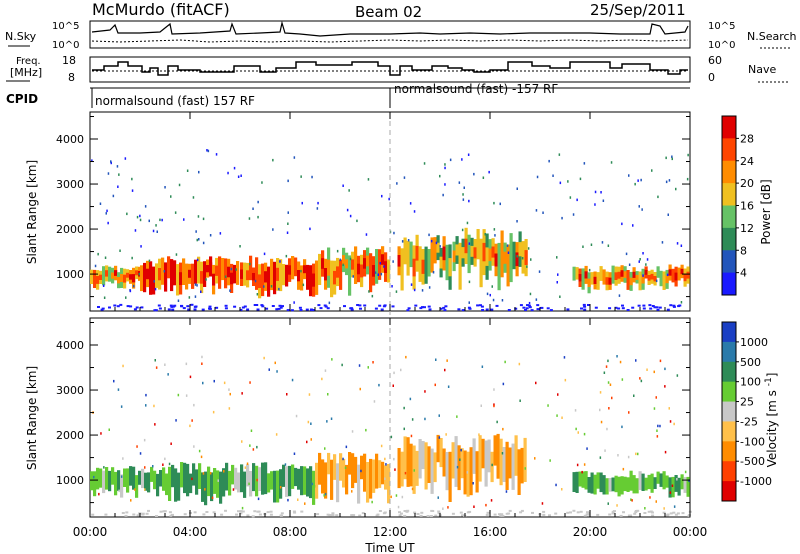  What do you see at coordinates (22, 99) in the screenshot?
I see `cpid-label: CPID` at bounding box center [22, 99].